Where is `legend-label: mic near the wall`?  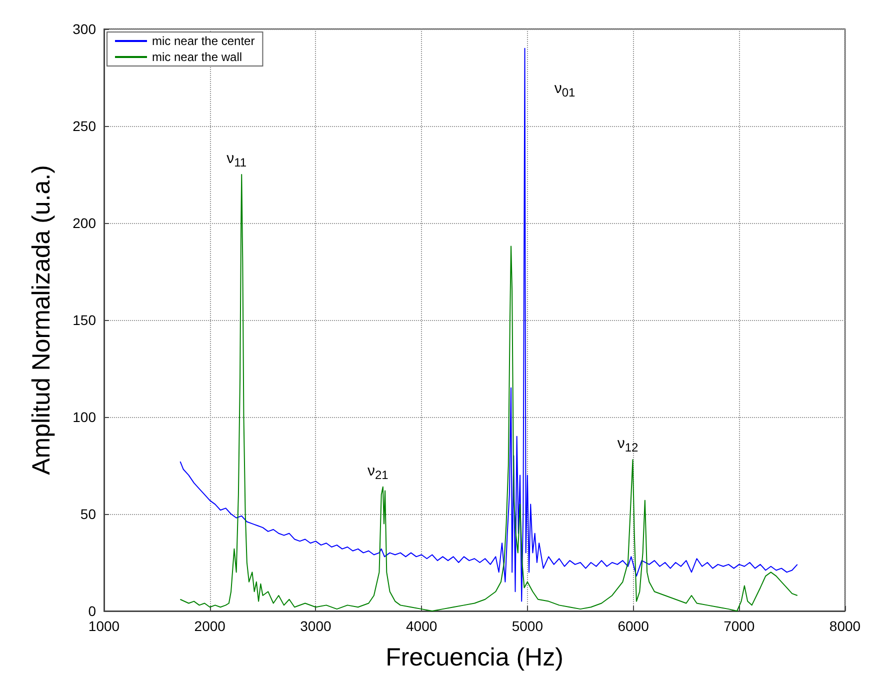 legend-label: mic near the wall is located at coordinates (197, 57).